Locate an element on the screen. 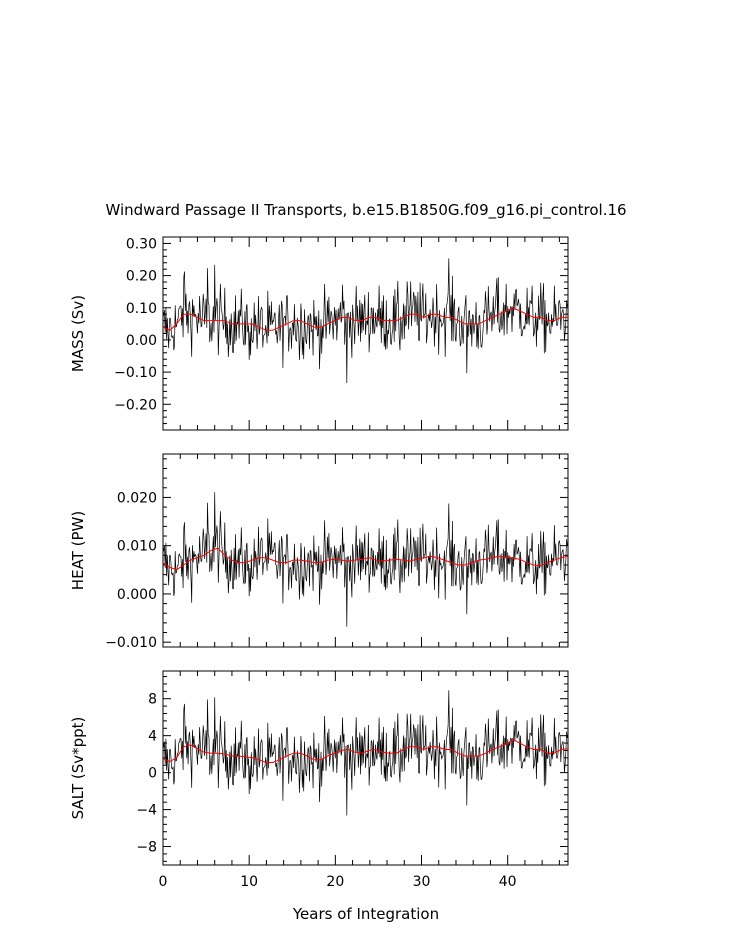 The height and width of the screenshot is (945, 733). y-tick-label: −8 is located at coordinates (146, 848).